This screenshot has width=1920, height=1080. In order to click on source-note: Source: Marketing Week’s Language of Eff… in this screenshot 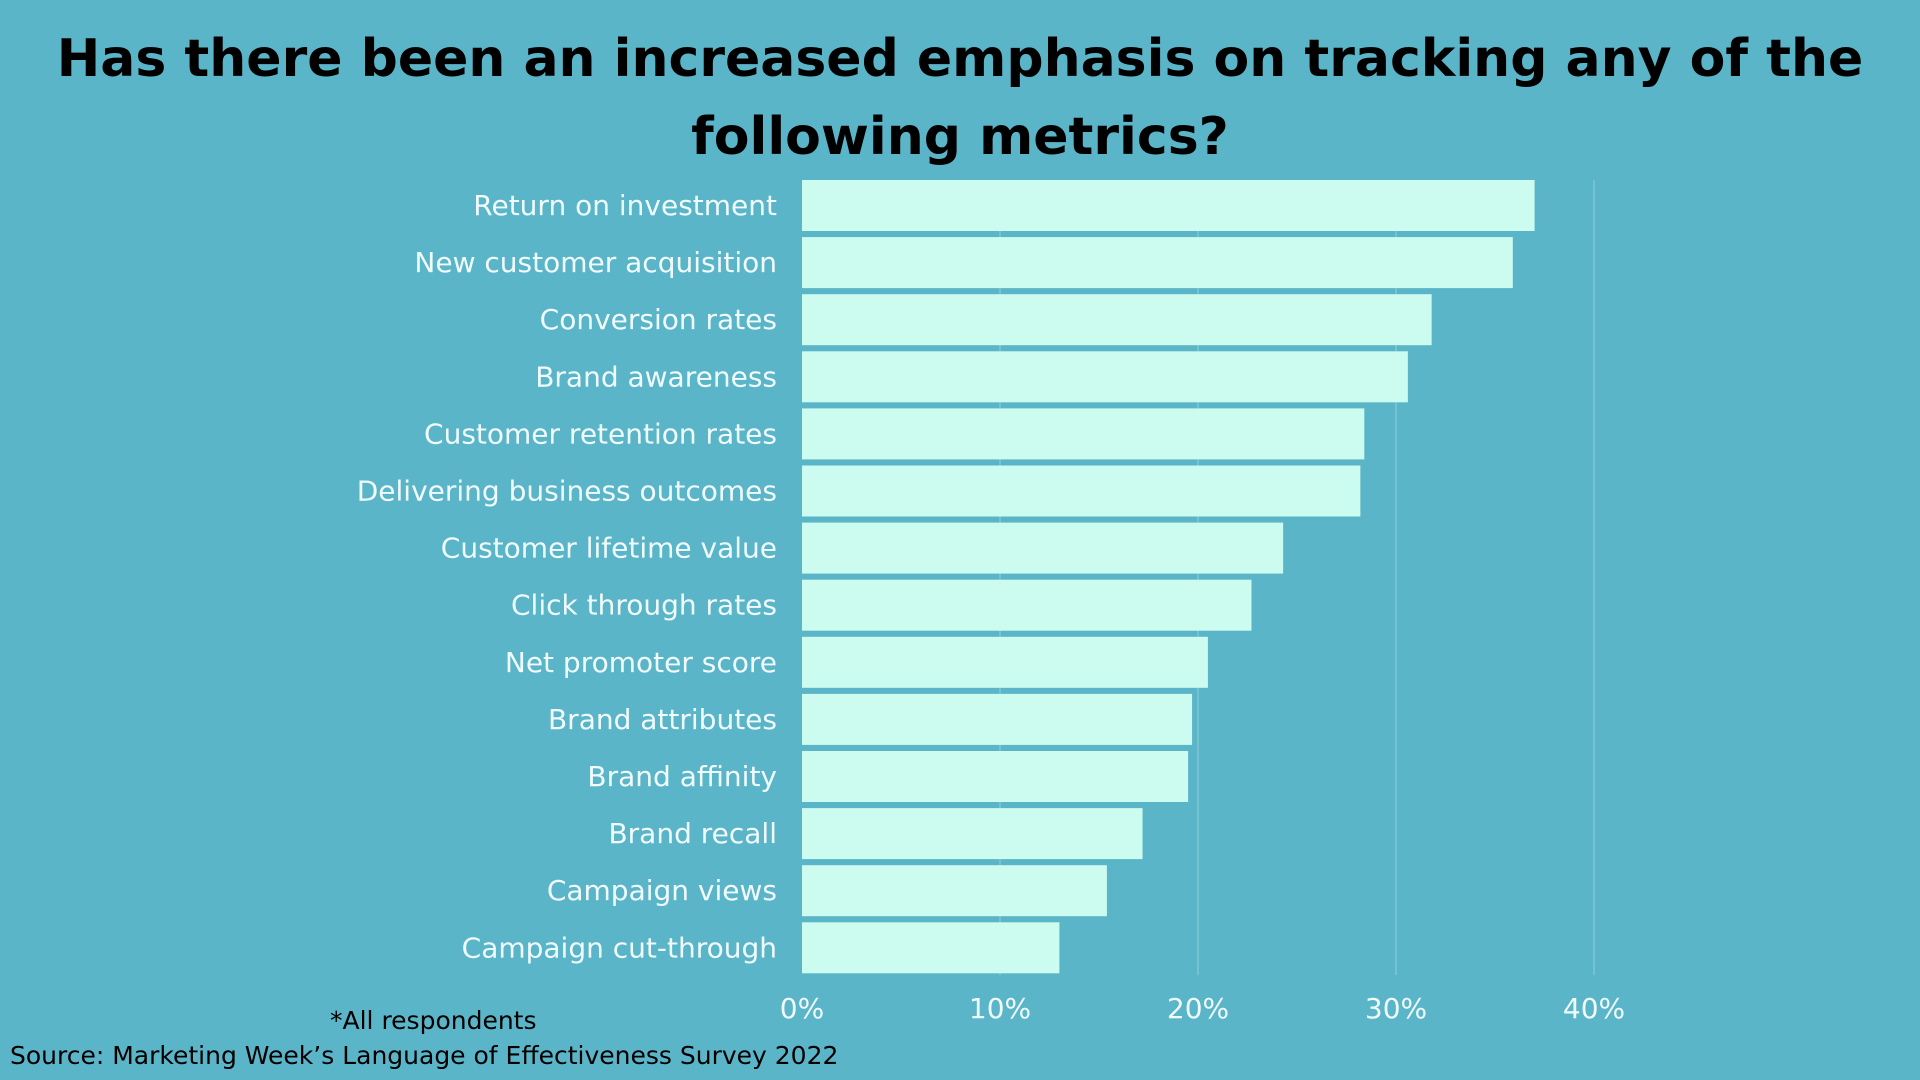, I will do `click(424, 1055)`.